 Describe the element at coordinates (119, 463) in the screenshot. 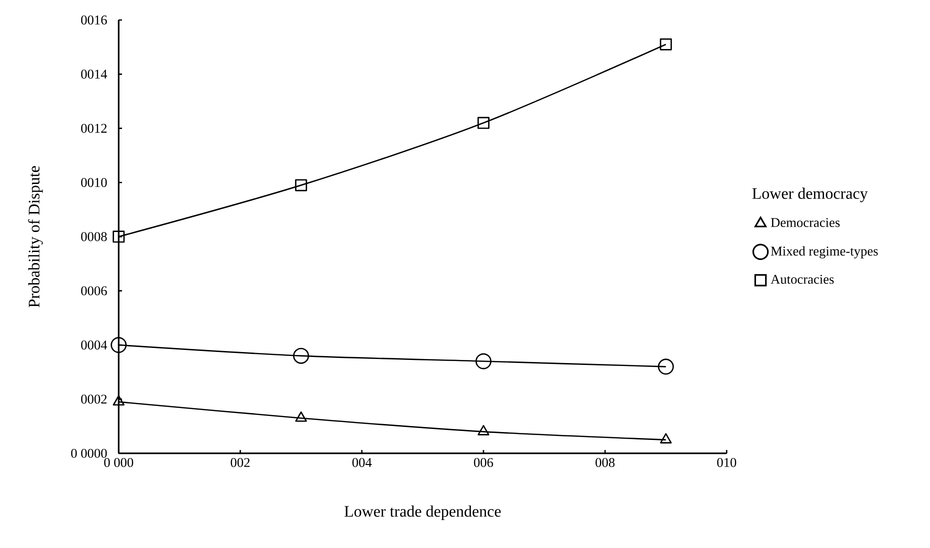

I see `x-tick-label: 0 000` at that location.